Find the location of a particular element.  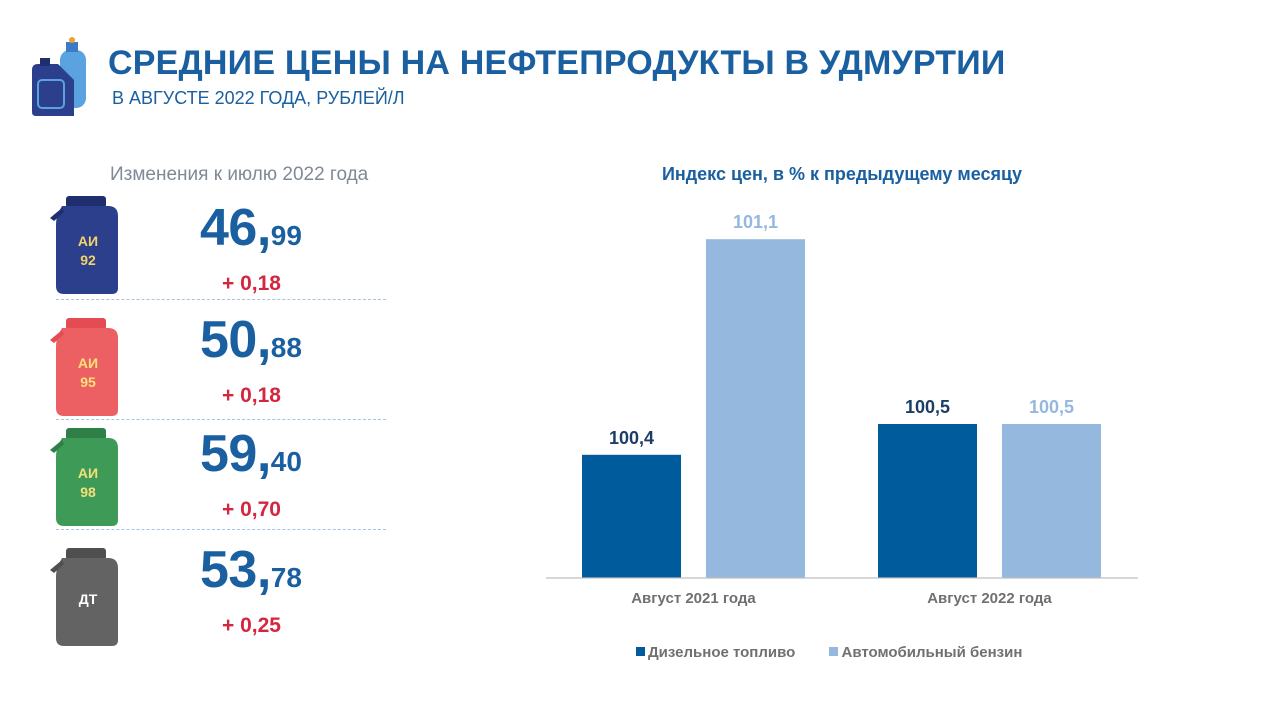

fuel-row-ai92: АИ 92 46,99 + 0,18 is located at coordinates (220, 251).